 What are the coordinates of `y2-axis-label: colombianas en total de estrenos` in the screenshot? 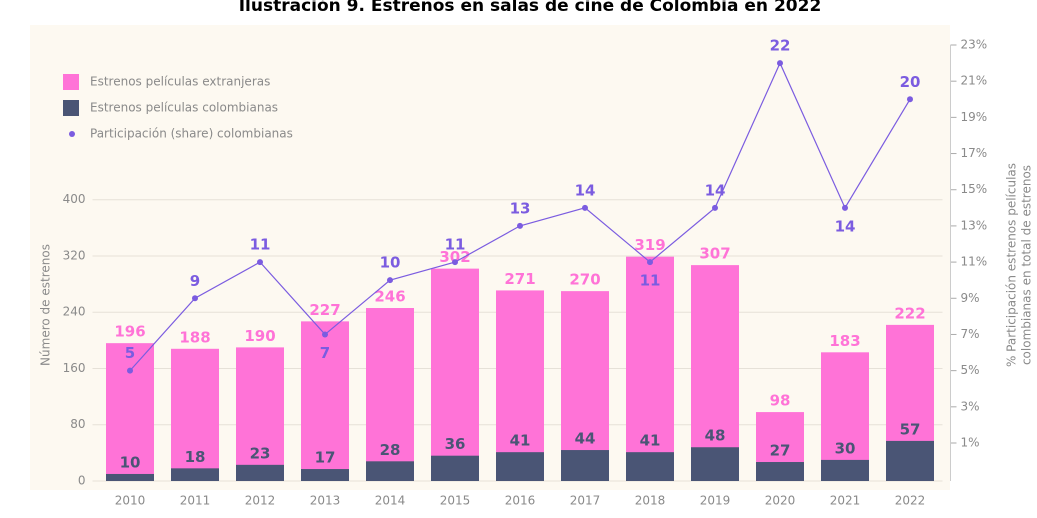 It's located at (1027, 265).